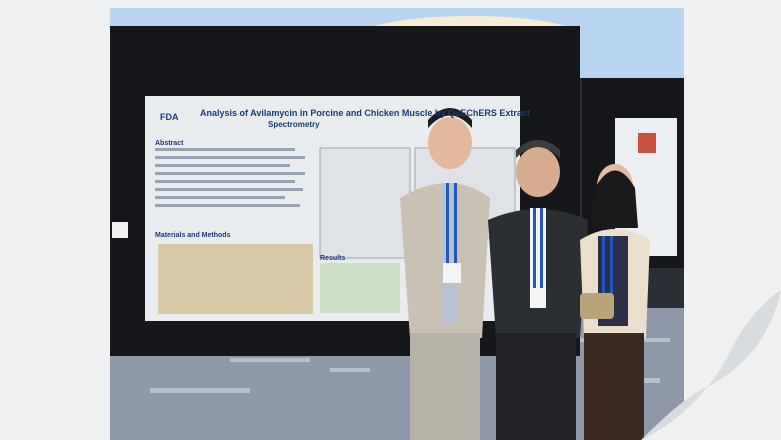 The height and width of the screenshot is (440, 781). I want to click on poster-figure, so click(235, 279).